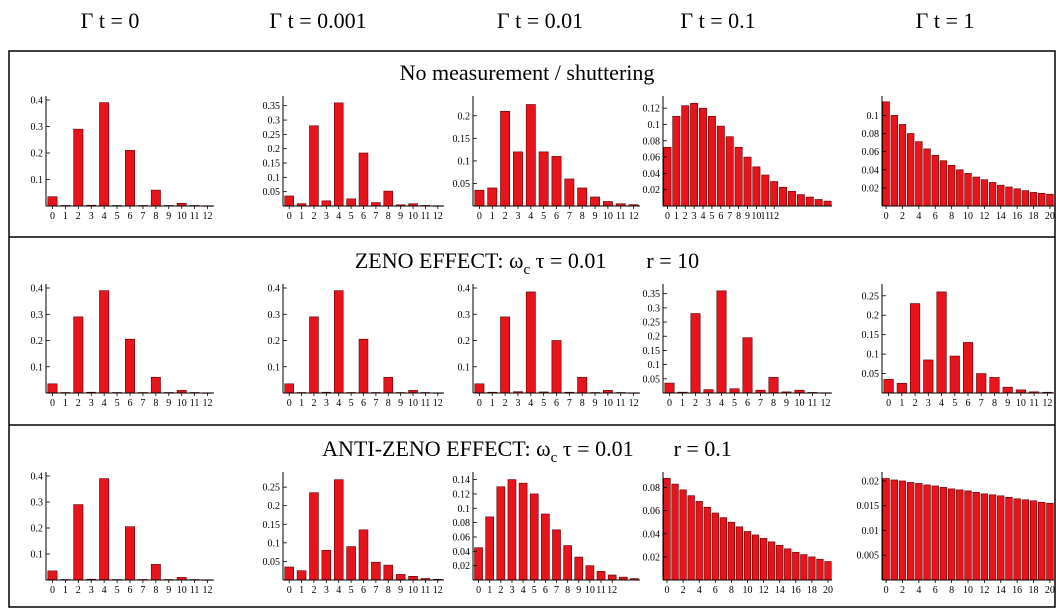 Image resolution: width=1056 pixels, height=608 pixels. What do you see at coordinates (871, 188) in the screenshot?
I see `y-tick-label: 0.02` at bounding box center [871, 188].